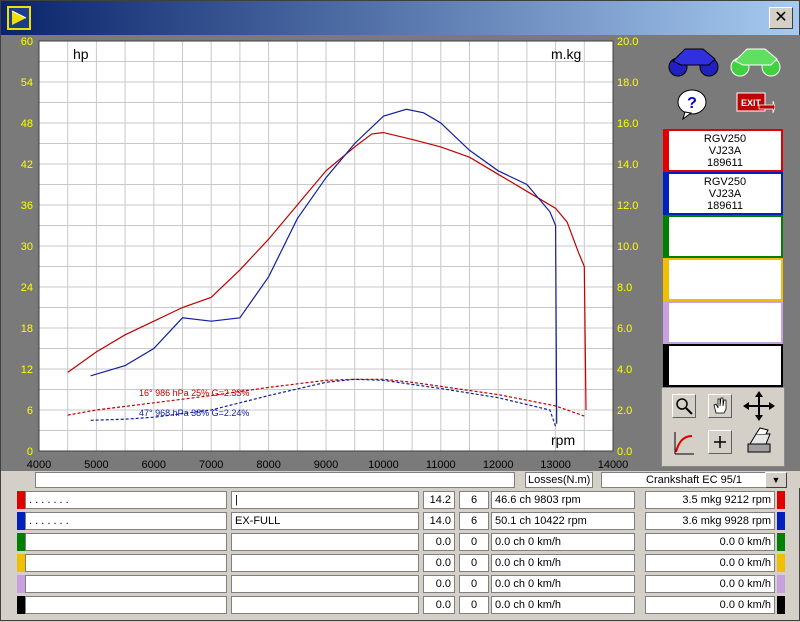  I want to click on max-torque-field: 3.5 mkg 9212 rpm, so click(710, 500).